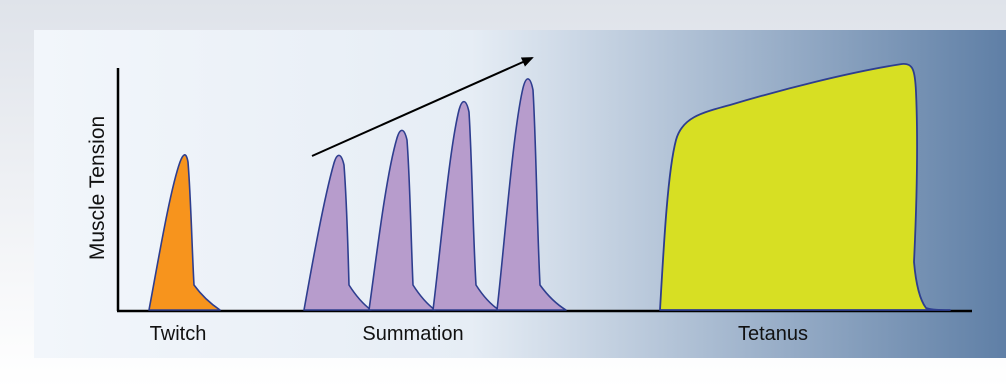 This screenshot has height=388, width=1006. What do you see at coordinates (412, 334) in the screenshot?
I see `summation-label: Summation` at bounding box center [412, 334].